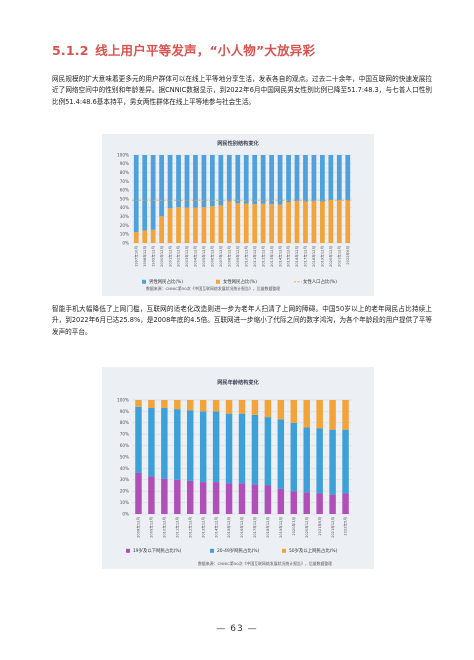 The width and height of the screenshot is (474, 660). What do you see at coordinates (144, 256) in the screenshot?
I see `x-tick-label: 1998年12月` at bounding box center [144, 256].